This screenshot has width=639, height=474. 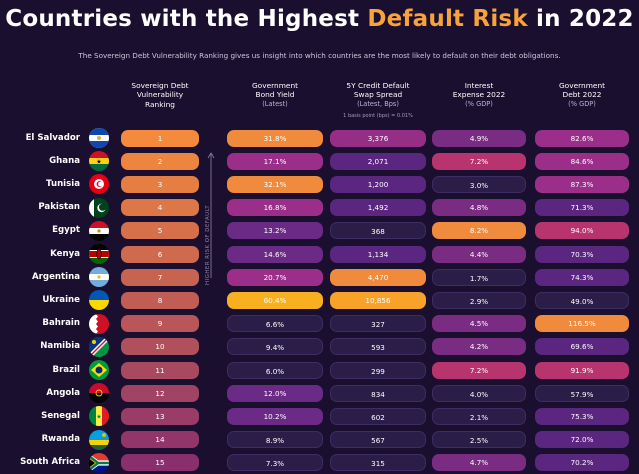 I want to click on cell-debt: 71.3%, so click(x=582, y=208).